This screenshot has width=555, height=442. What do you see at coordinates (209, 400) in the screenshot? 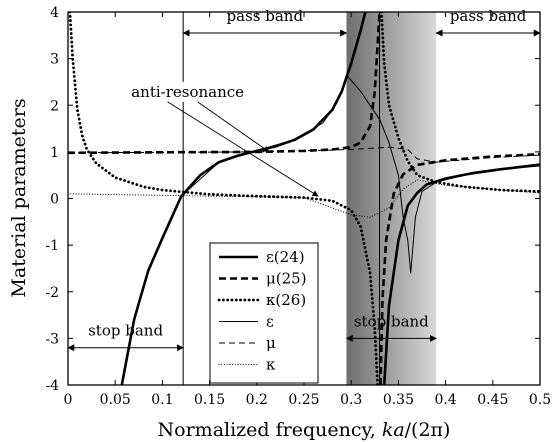
I see `x-tick-label: 0.15` at bounding box center [209, 400].